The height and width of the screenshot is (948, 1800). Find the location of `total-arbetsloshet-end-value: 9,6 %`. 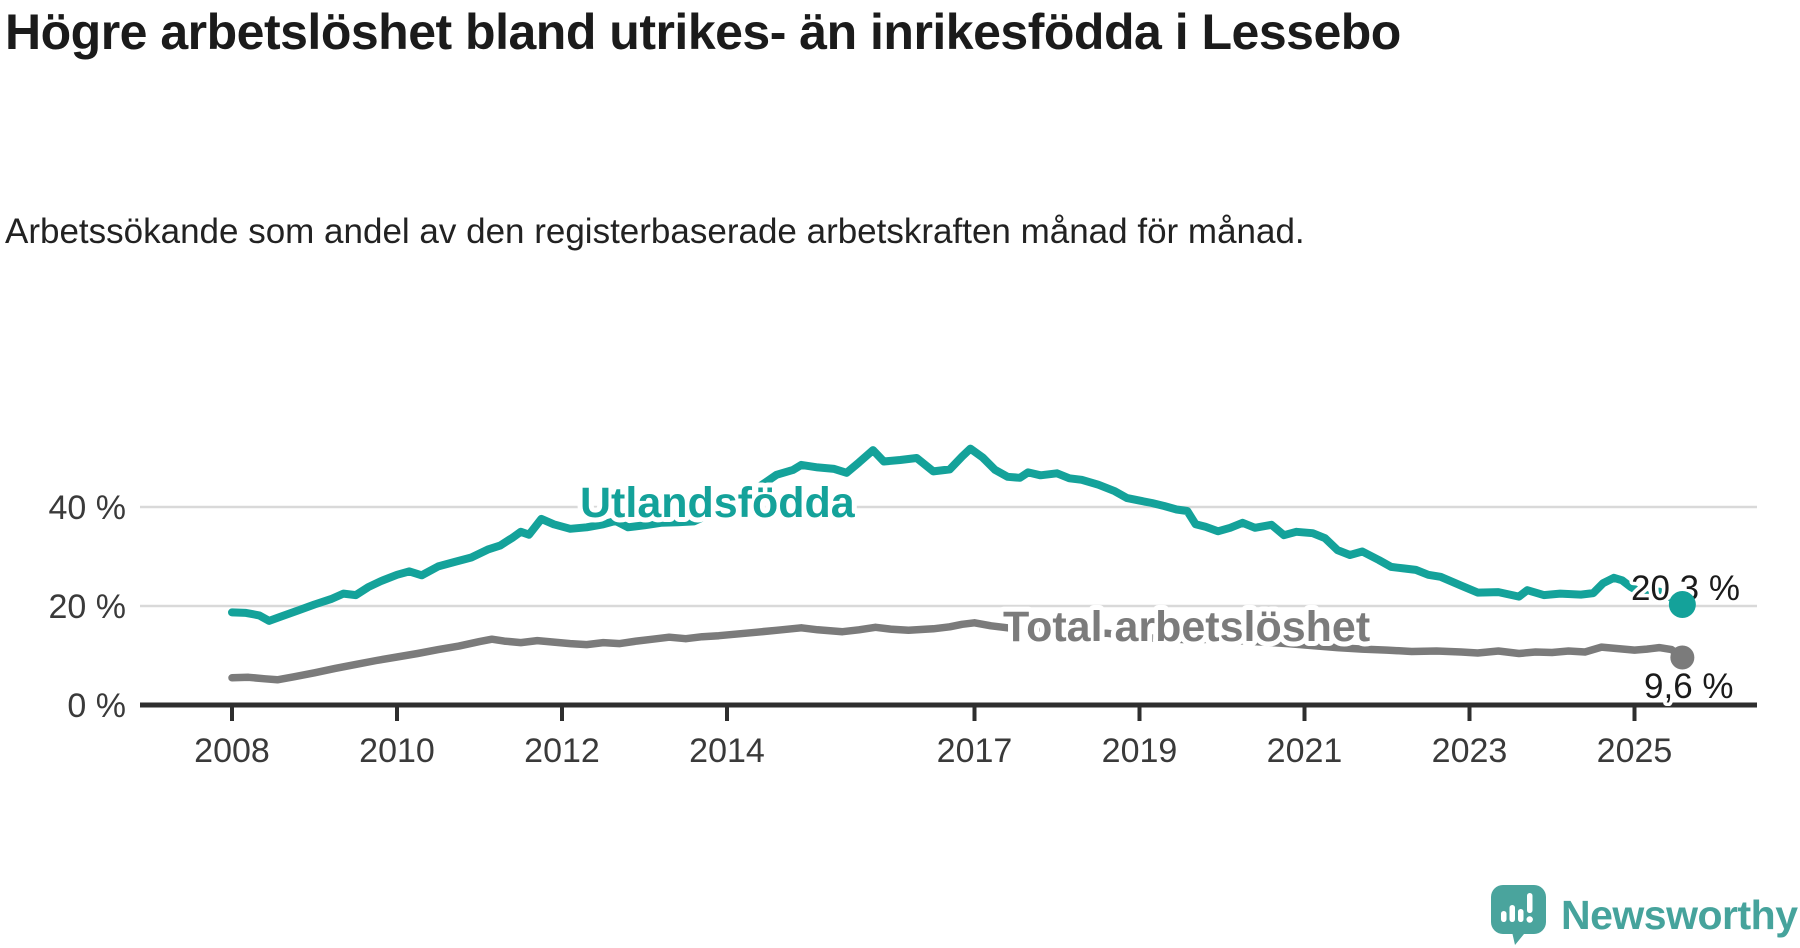

total-arbetsloshet-end-value: 9,6 % is located at coordinates (1689, 686).